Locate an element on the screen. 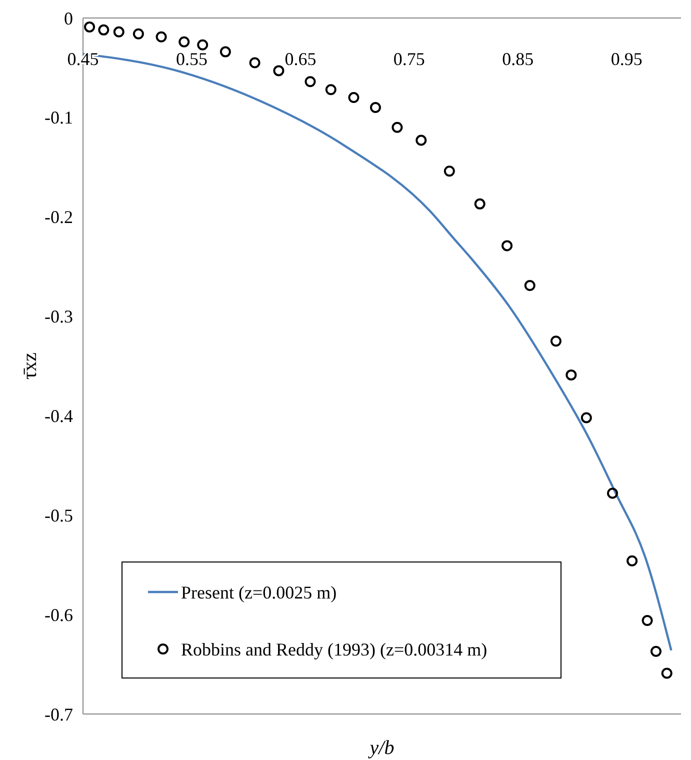  y-tick-label: -0.5 is located at coordinates (58, 515).